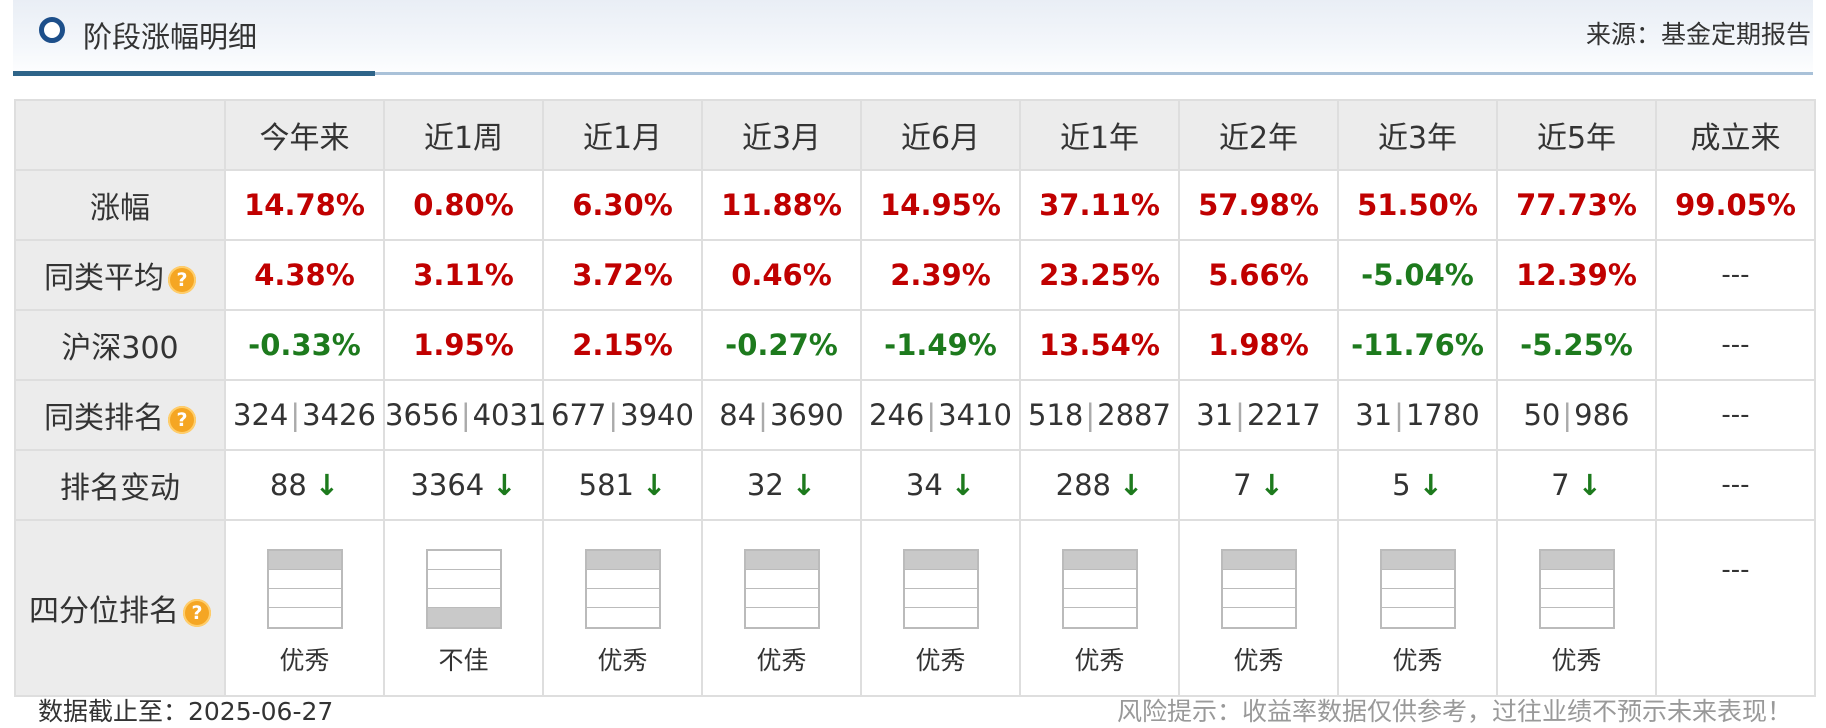  What do you see at coordinates (339, 415) in the screenshot?
I see `rank-total: 3426` at bounding box center [339, 415].